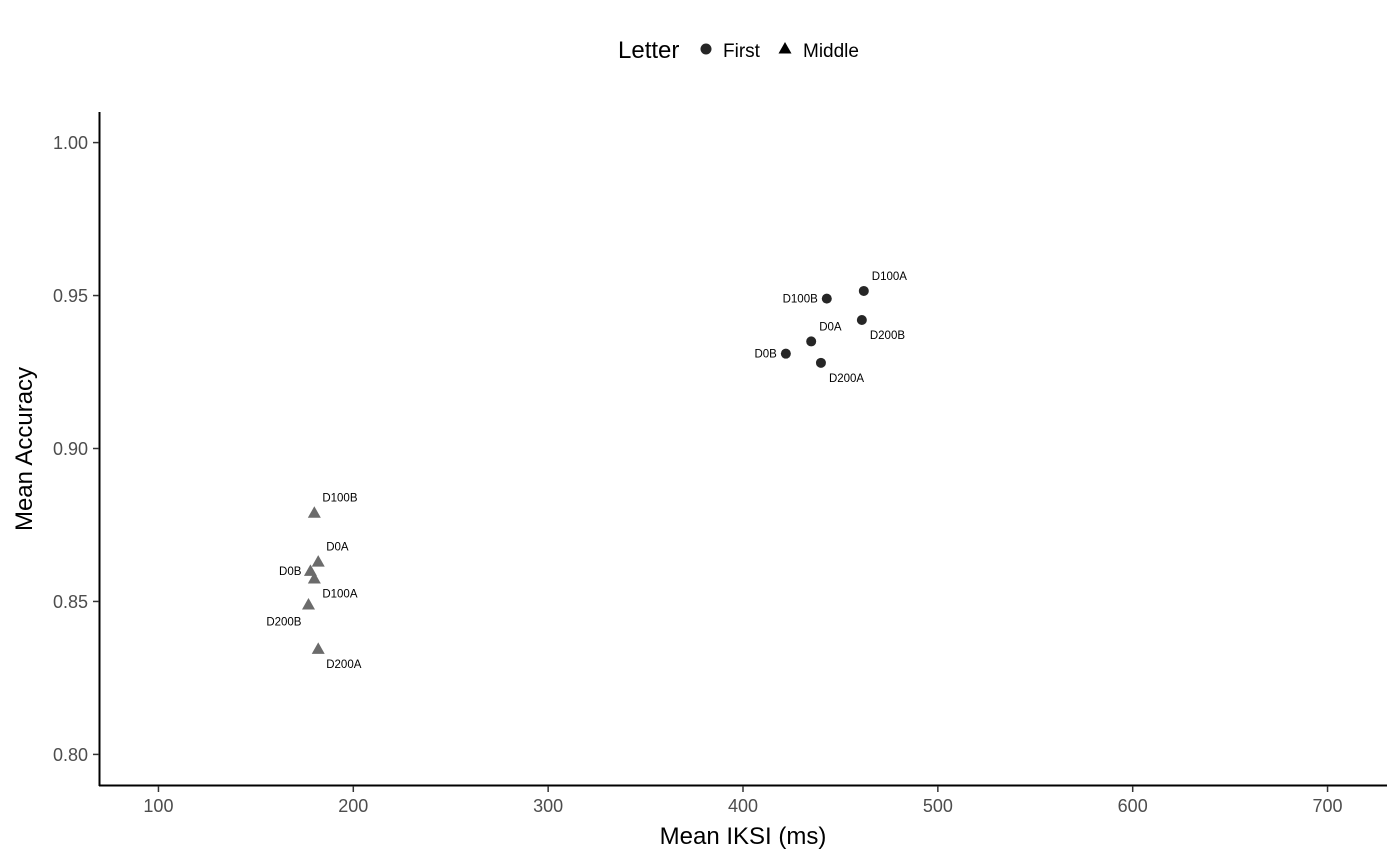 Image resolution: width=1400 pixels, height=865 pixels. What do you see at coordinates (820, 362) in the screenshot?
I see `point-first-d200a` at bounding box center [820, 362].